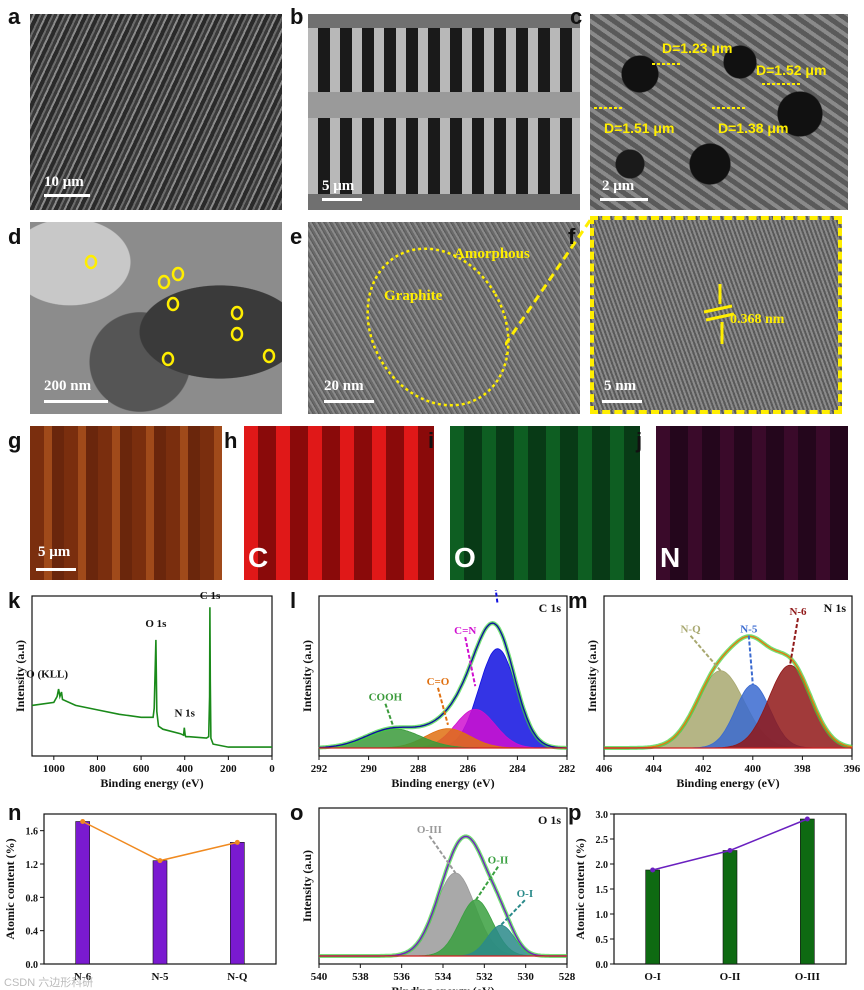 The width and height of the screenshot is (864, 990). What do you see at coordinates (97, 769) in the screenshot?
I see `x-tick-label: 800` at bounding box center [97, 769].